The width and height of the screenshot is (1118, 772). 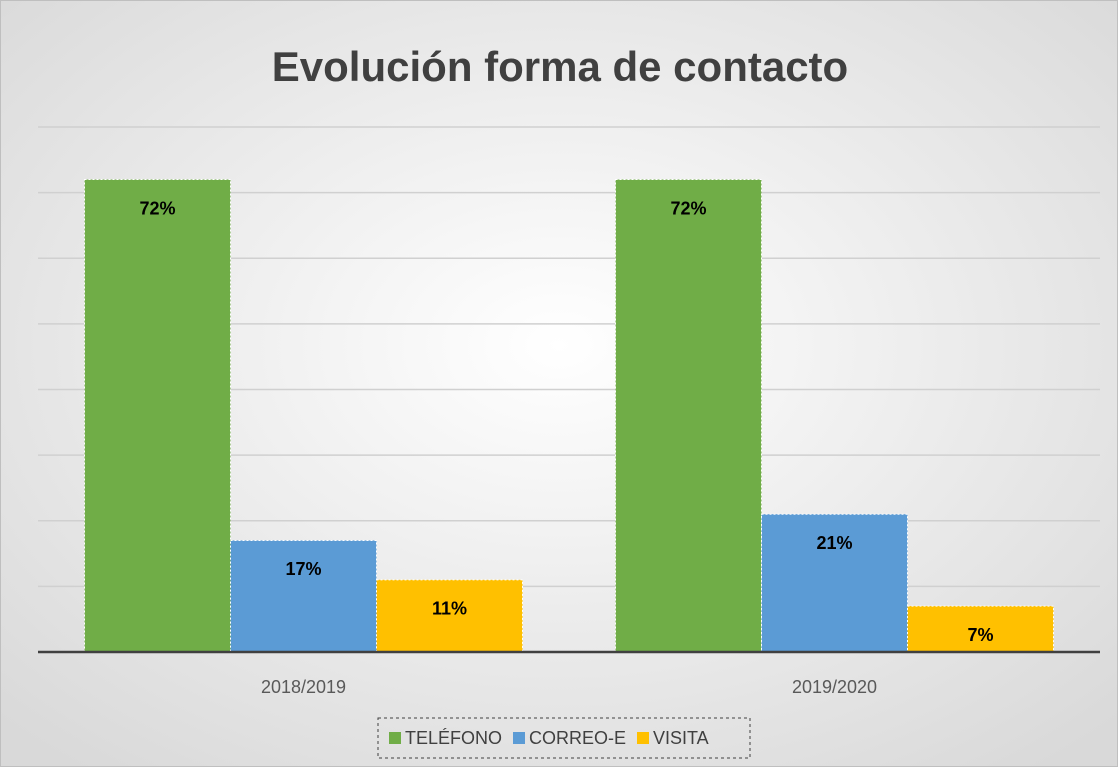 What do you see at coordinates (834, 687) in the screenshot?
I see `x-tick-label: 2019/2020` at bounding box center [834, 687].